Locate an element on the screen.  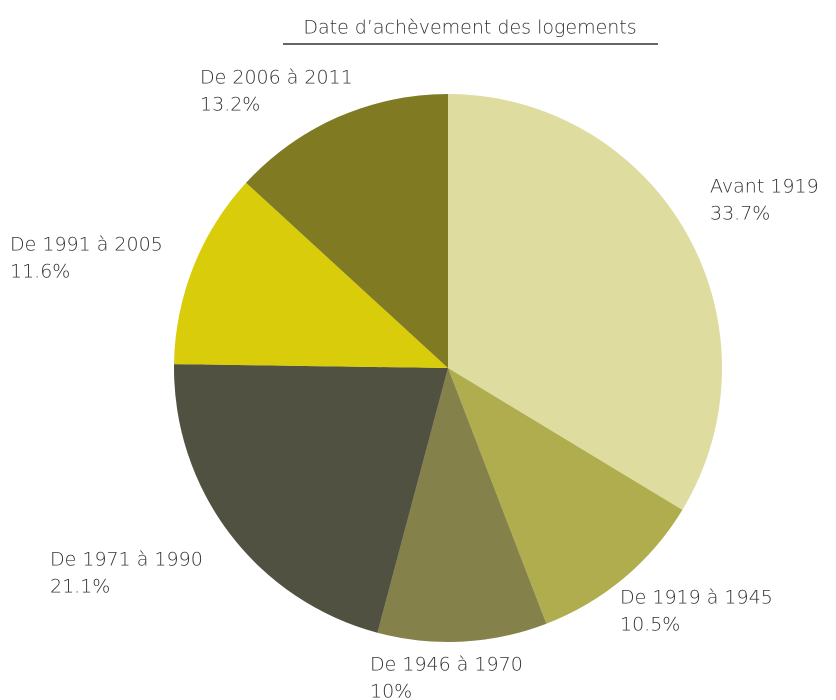
slice-value-label: 10% is located at coordinates (391, 690).